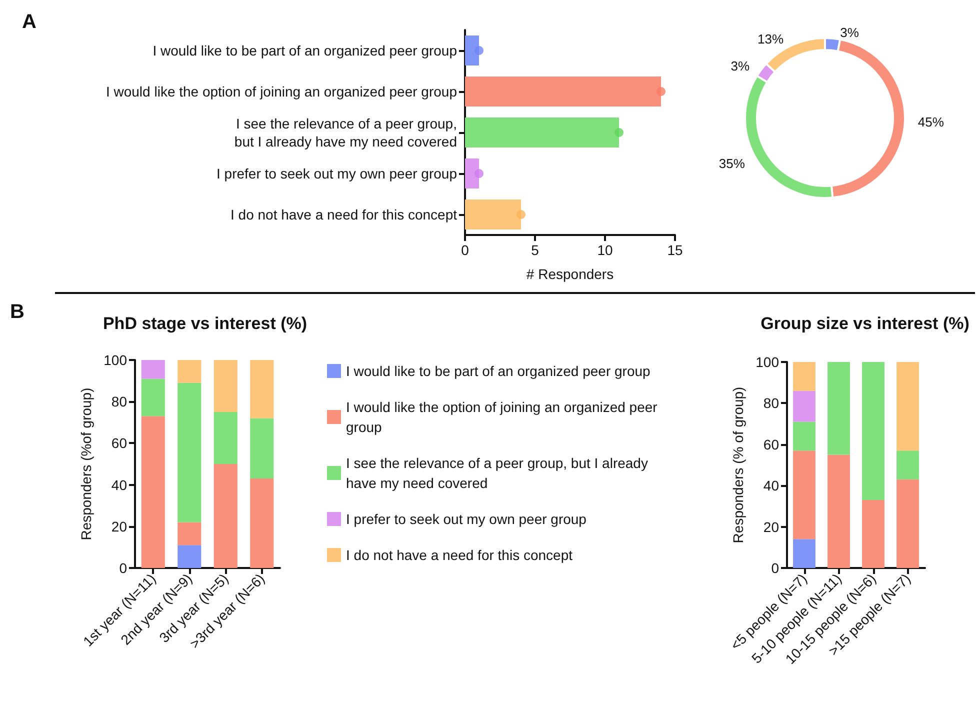 Image resolution: width=977 pixels, height=713 pixels. I want to click on text: B, so click(17, 312).